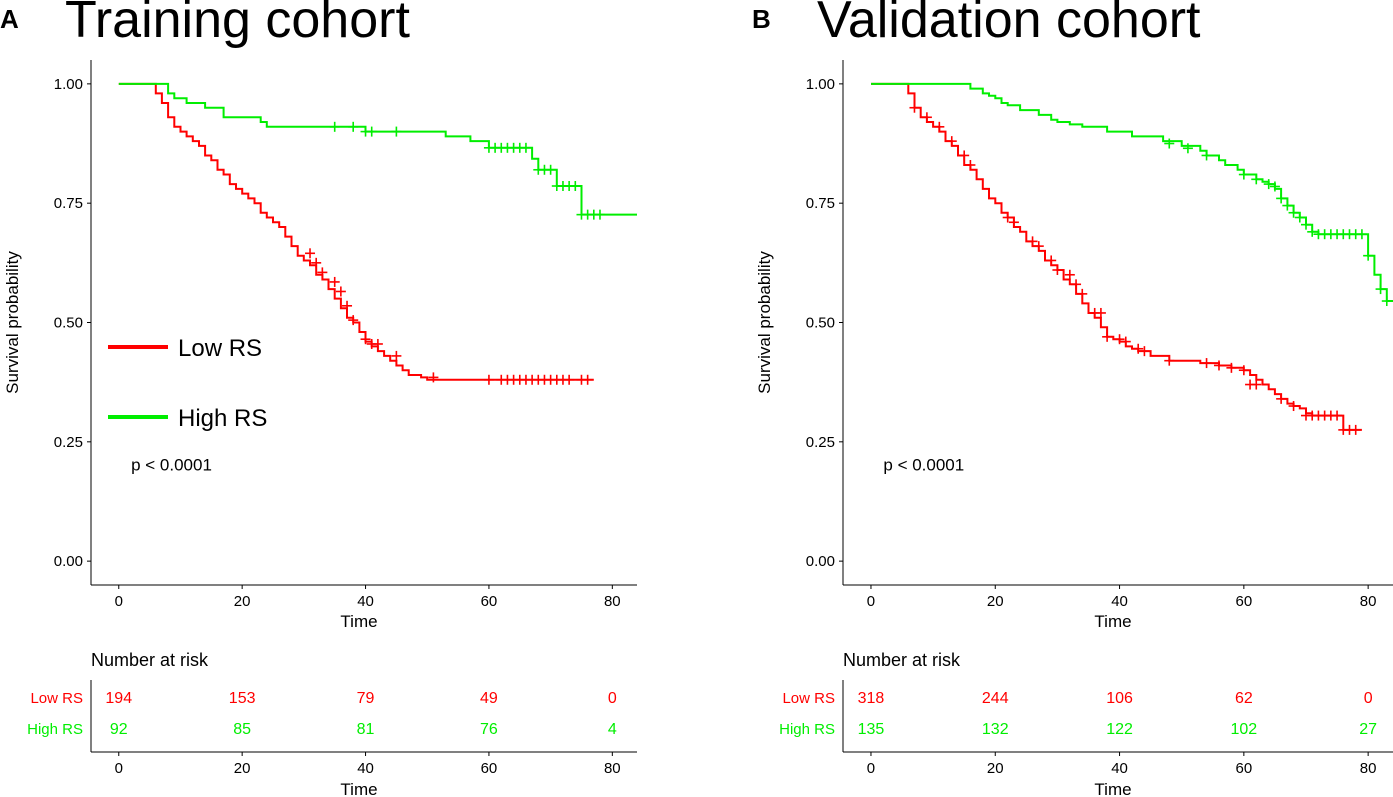 Image resolution: width=1393 pixels, height=797 pixels. What do you see at coordinates (1119, 601) in the screenshot?
I see `x-tick-label: 40` at bounding box center [1119, 601].